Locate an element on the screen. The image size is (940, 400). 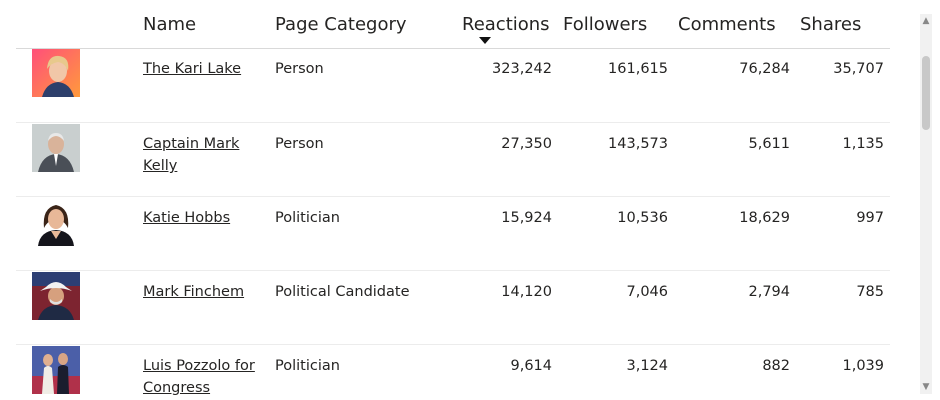
reactions-value: 323,242 is located at coordinates (522, 69).